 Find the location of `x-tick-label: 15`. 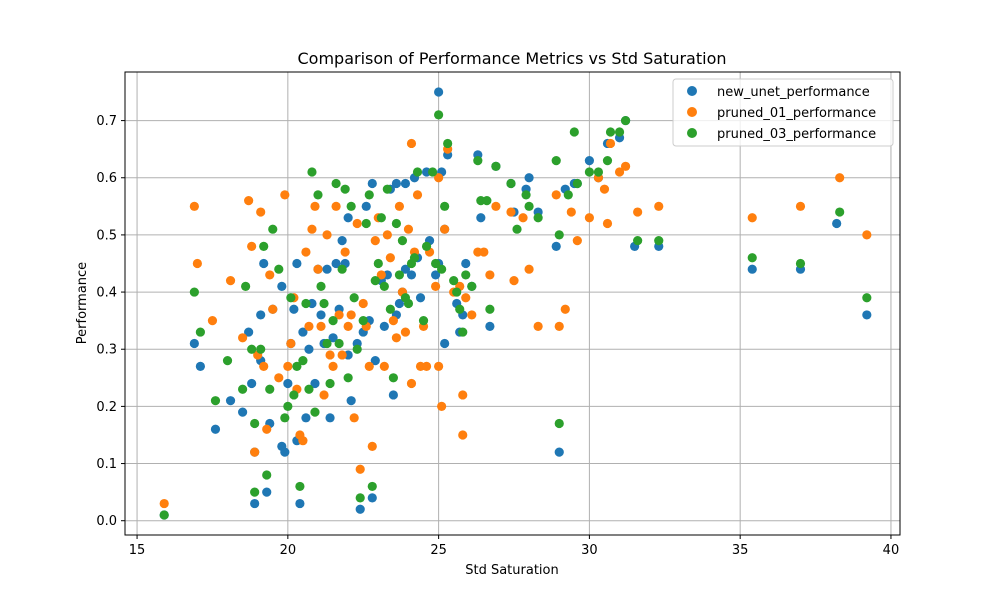

x-tick-label: 15 is located at coordinates (137, 550).